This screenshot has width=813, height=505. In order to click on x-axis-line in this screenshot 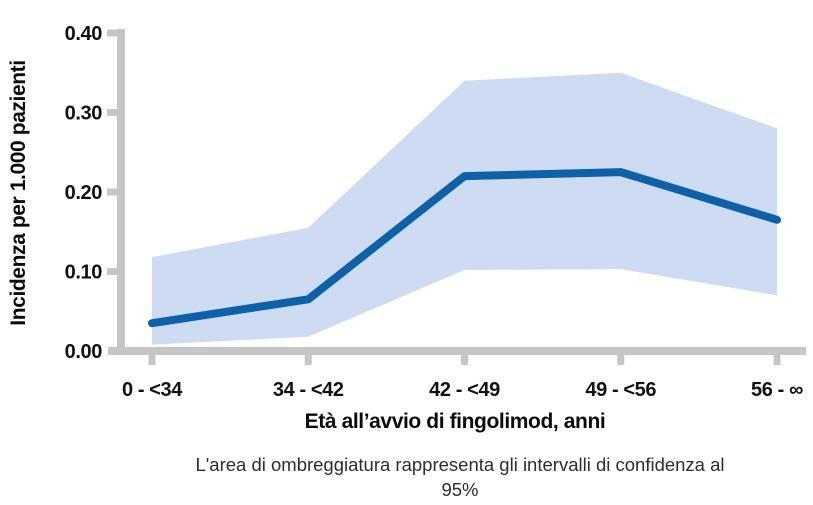, I will do `click(457, 351)`.